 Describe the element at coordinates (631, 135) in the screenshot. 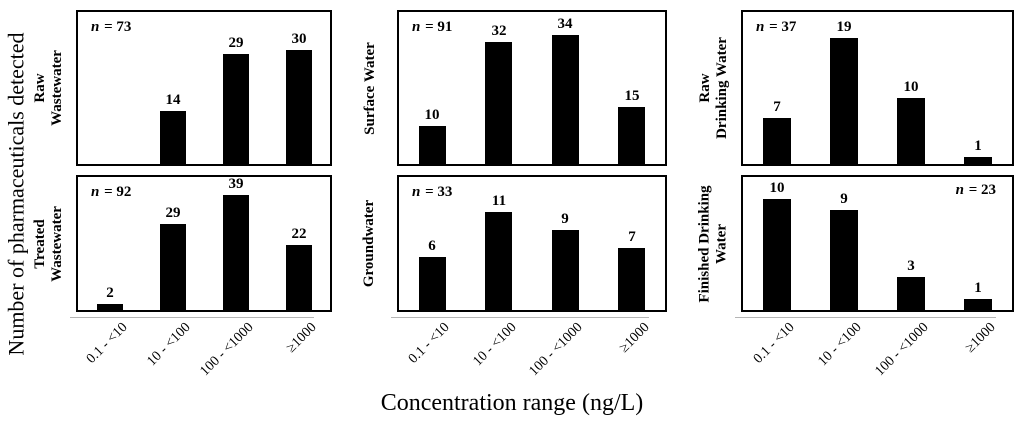

I see `bar-surface-water--1000` at that location.